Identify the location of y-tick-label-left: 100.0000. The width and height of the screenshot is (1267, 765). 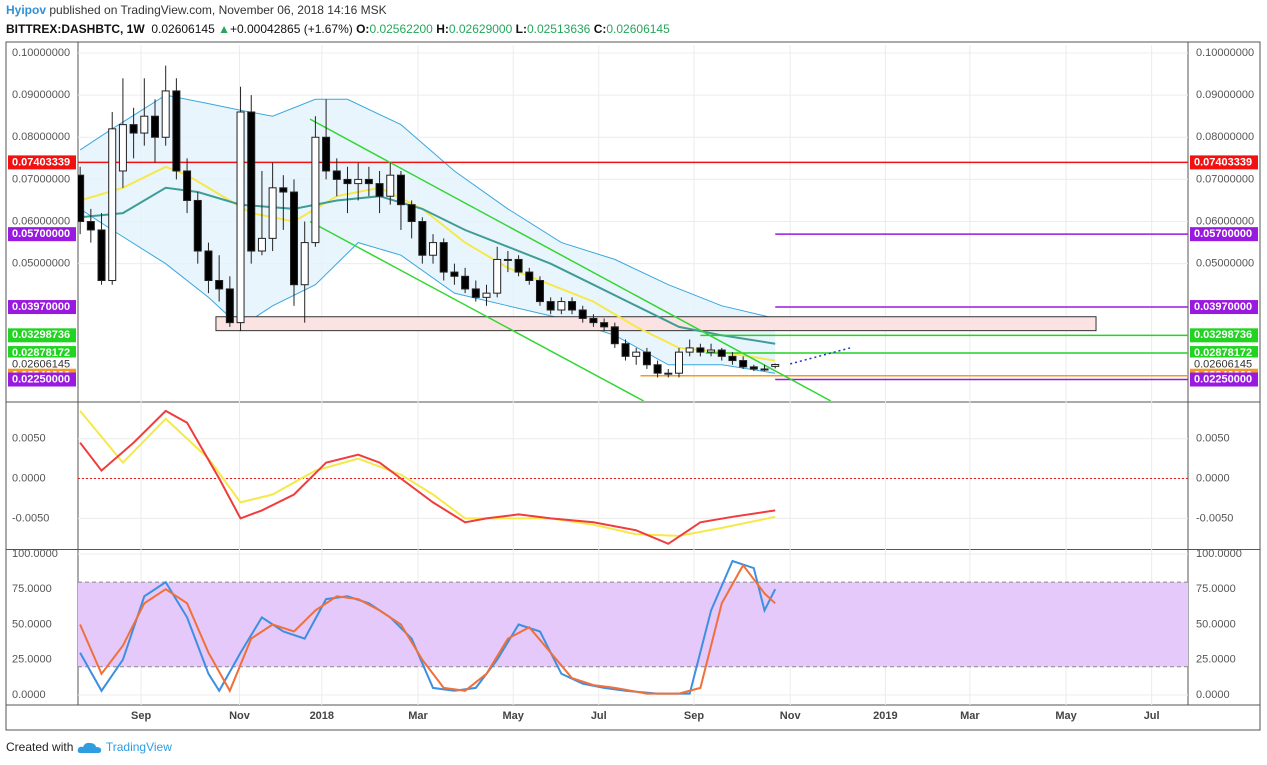
(35, 554).